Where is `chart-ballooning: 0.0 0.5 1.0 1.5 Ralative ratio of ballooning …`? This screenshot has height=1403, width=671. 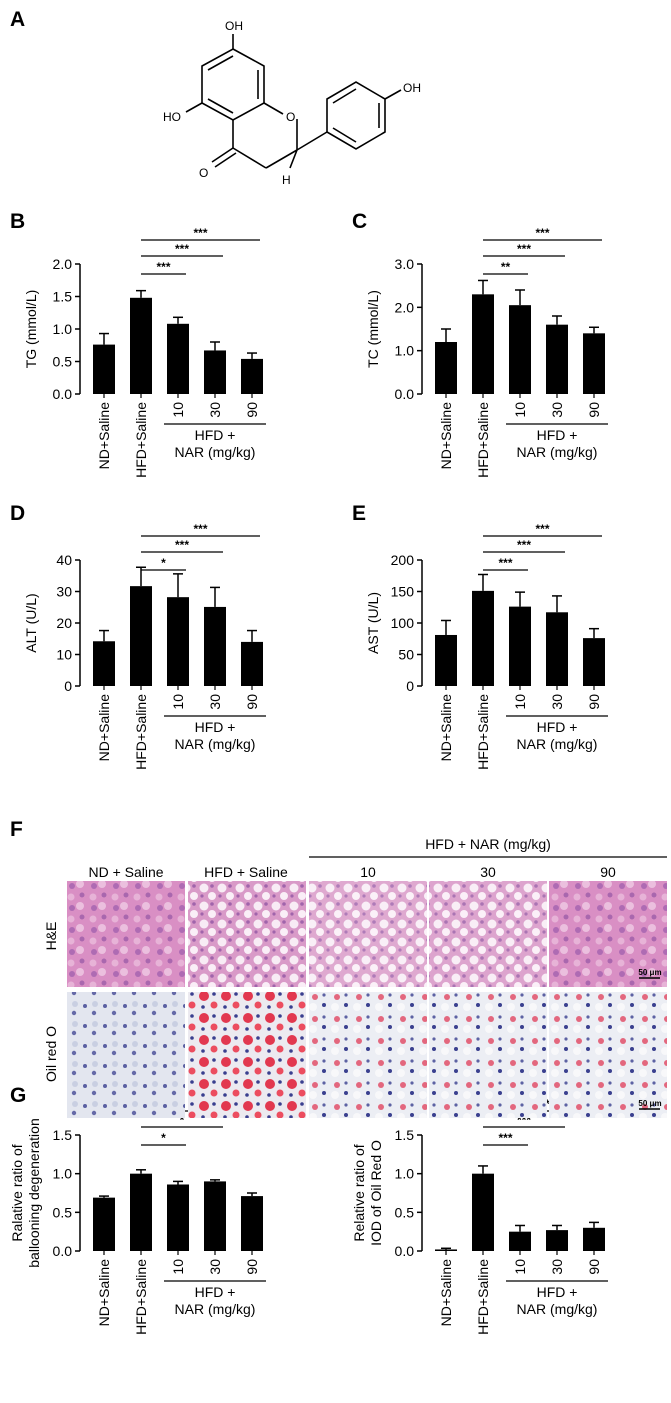 chart-ballooning: 0.0 0.5 1.0 1.5 Ralative ratio of ballooning … is located at coordinates (137, 1216).